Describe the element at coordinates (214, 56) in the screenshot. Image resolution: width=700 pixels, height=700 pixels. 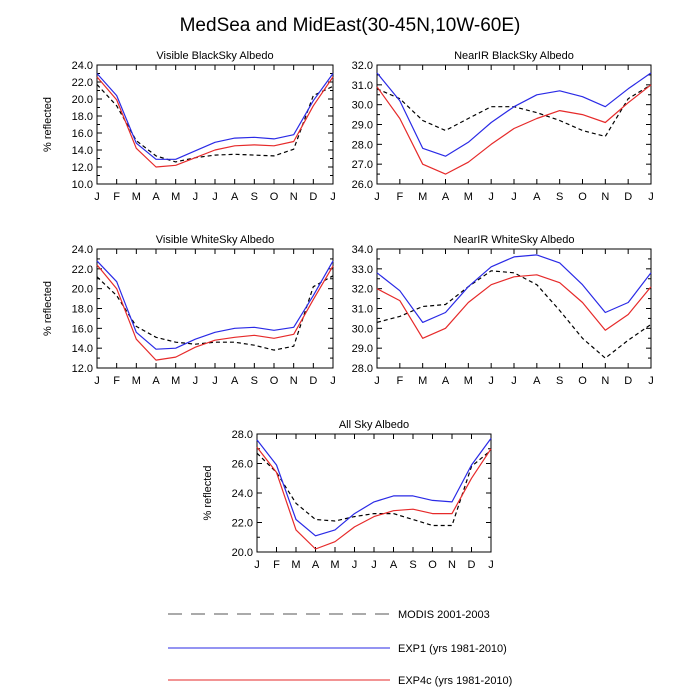
I see `panel-title: Visible BlackSky Albedo` at that location.